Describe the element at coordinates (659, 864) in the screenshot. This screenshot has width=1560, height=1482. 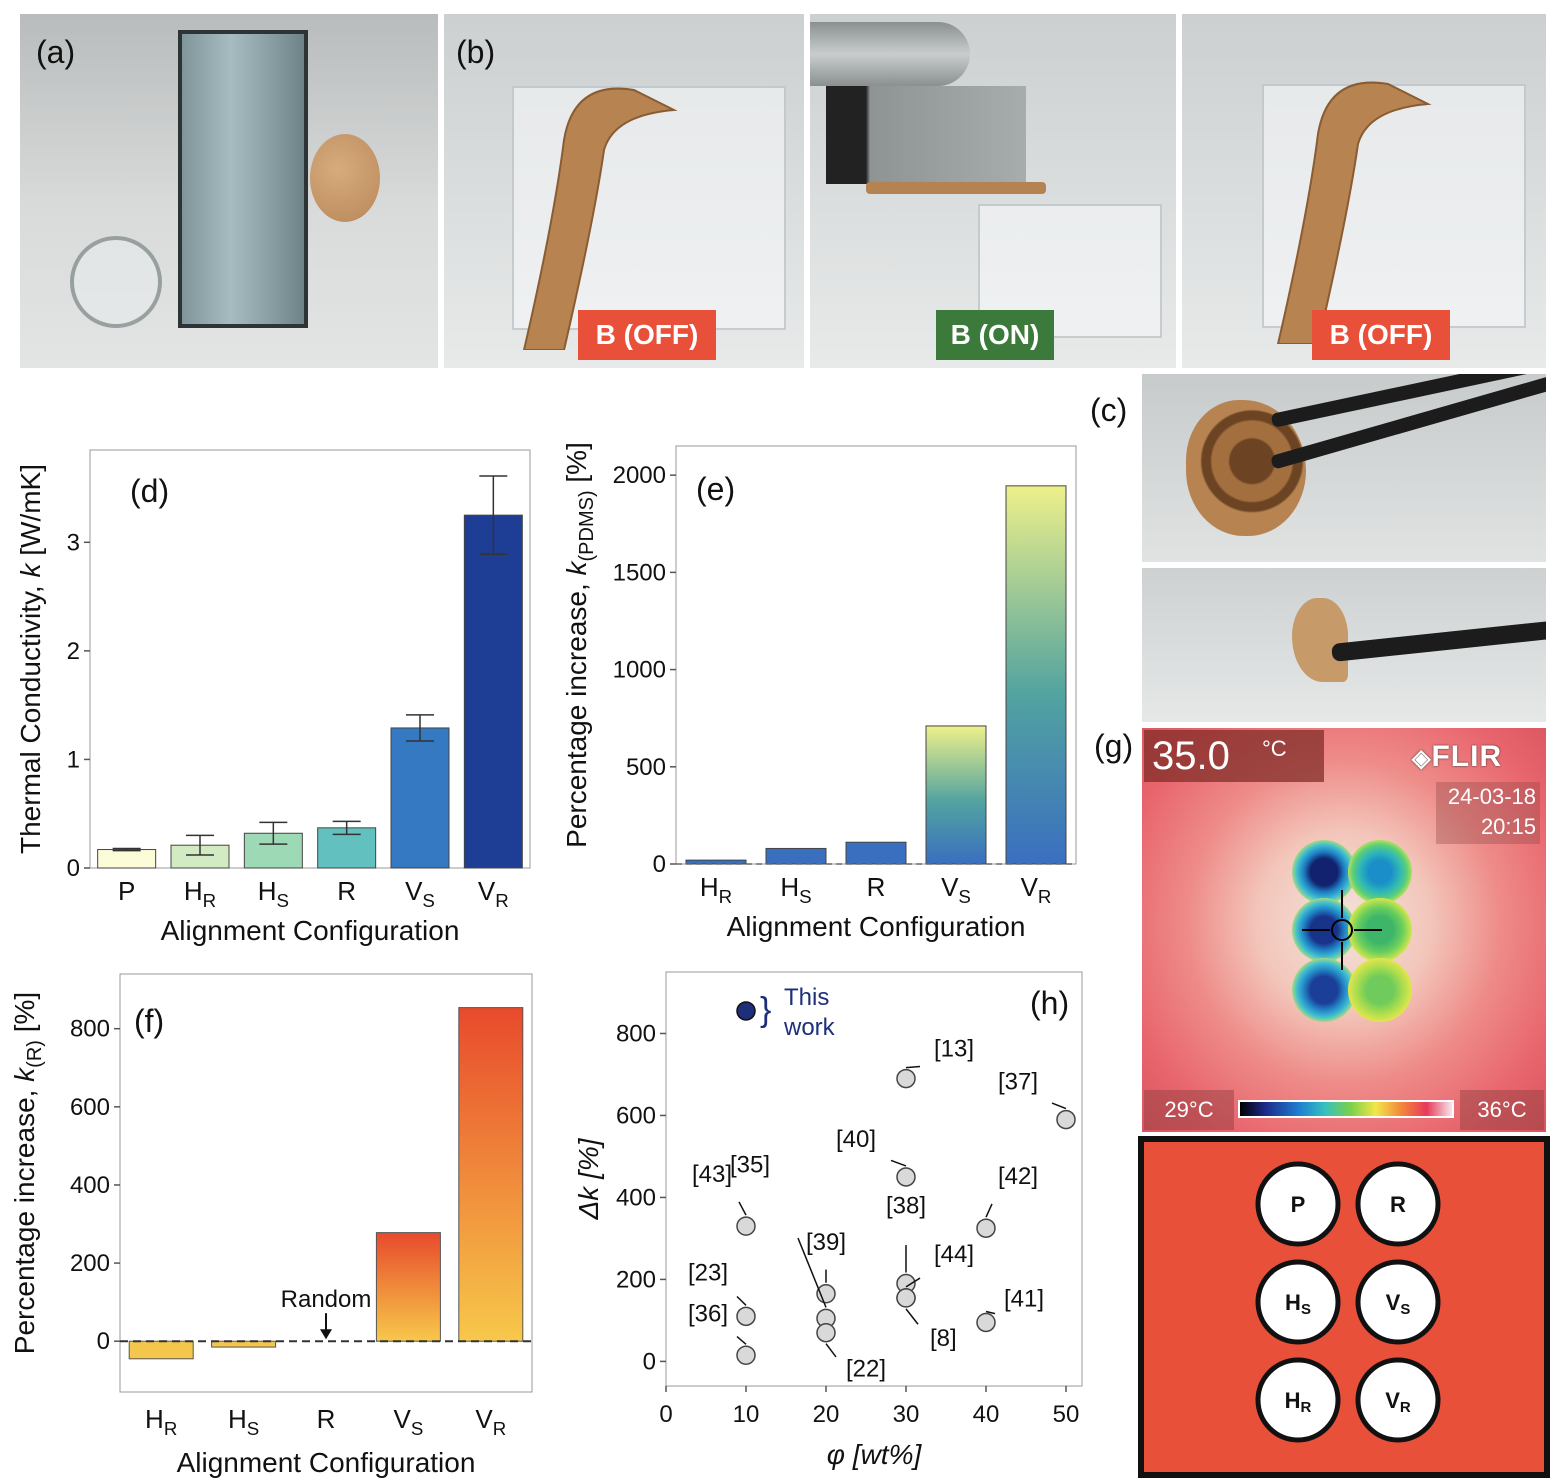
I see `y-axis-tick-label: 0` at that location.